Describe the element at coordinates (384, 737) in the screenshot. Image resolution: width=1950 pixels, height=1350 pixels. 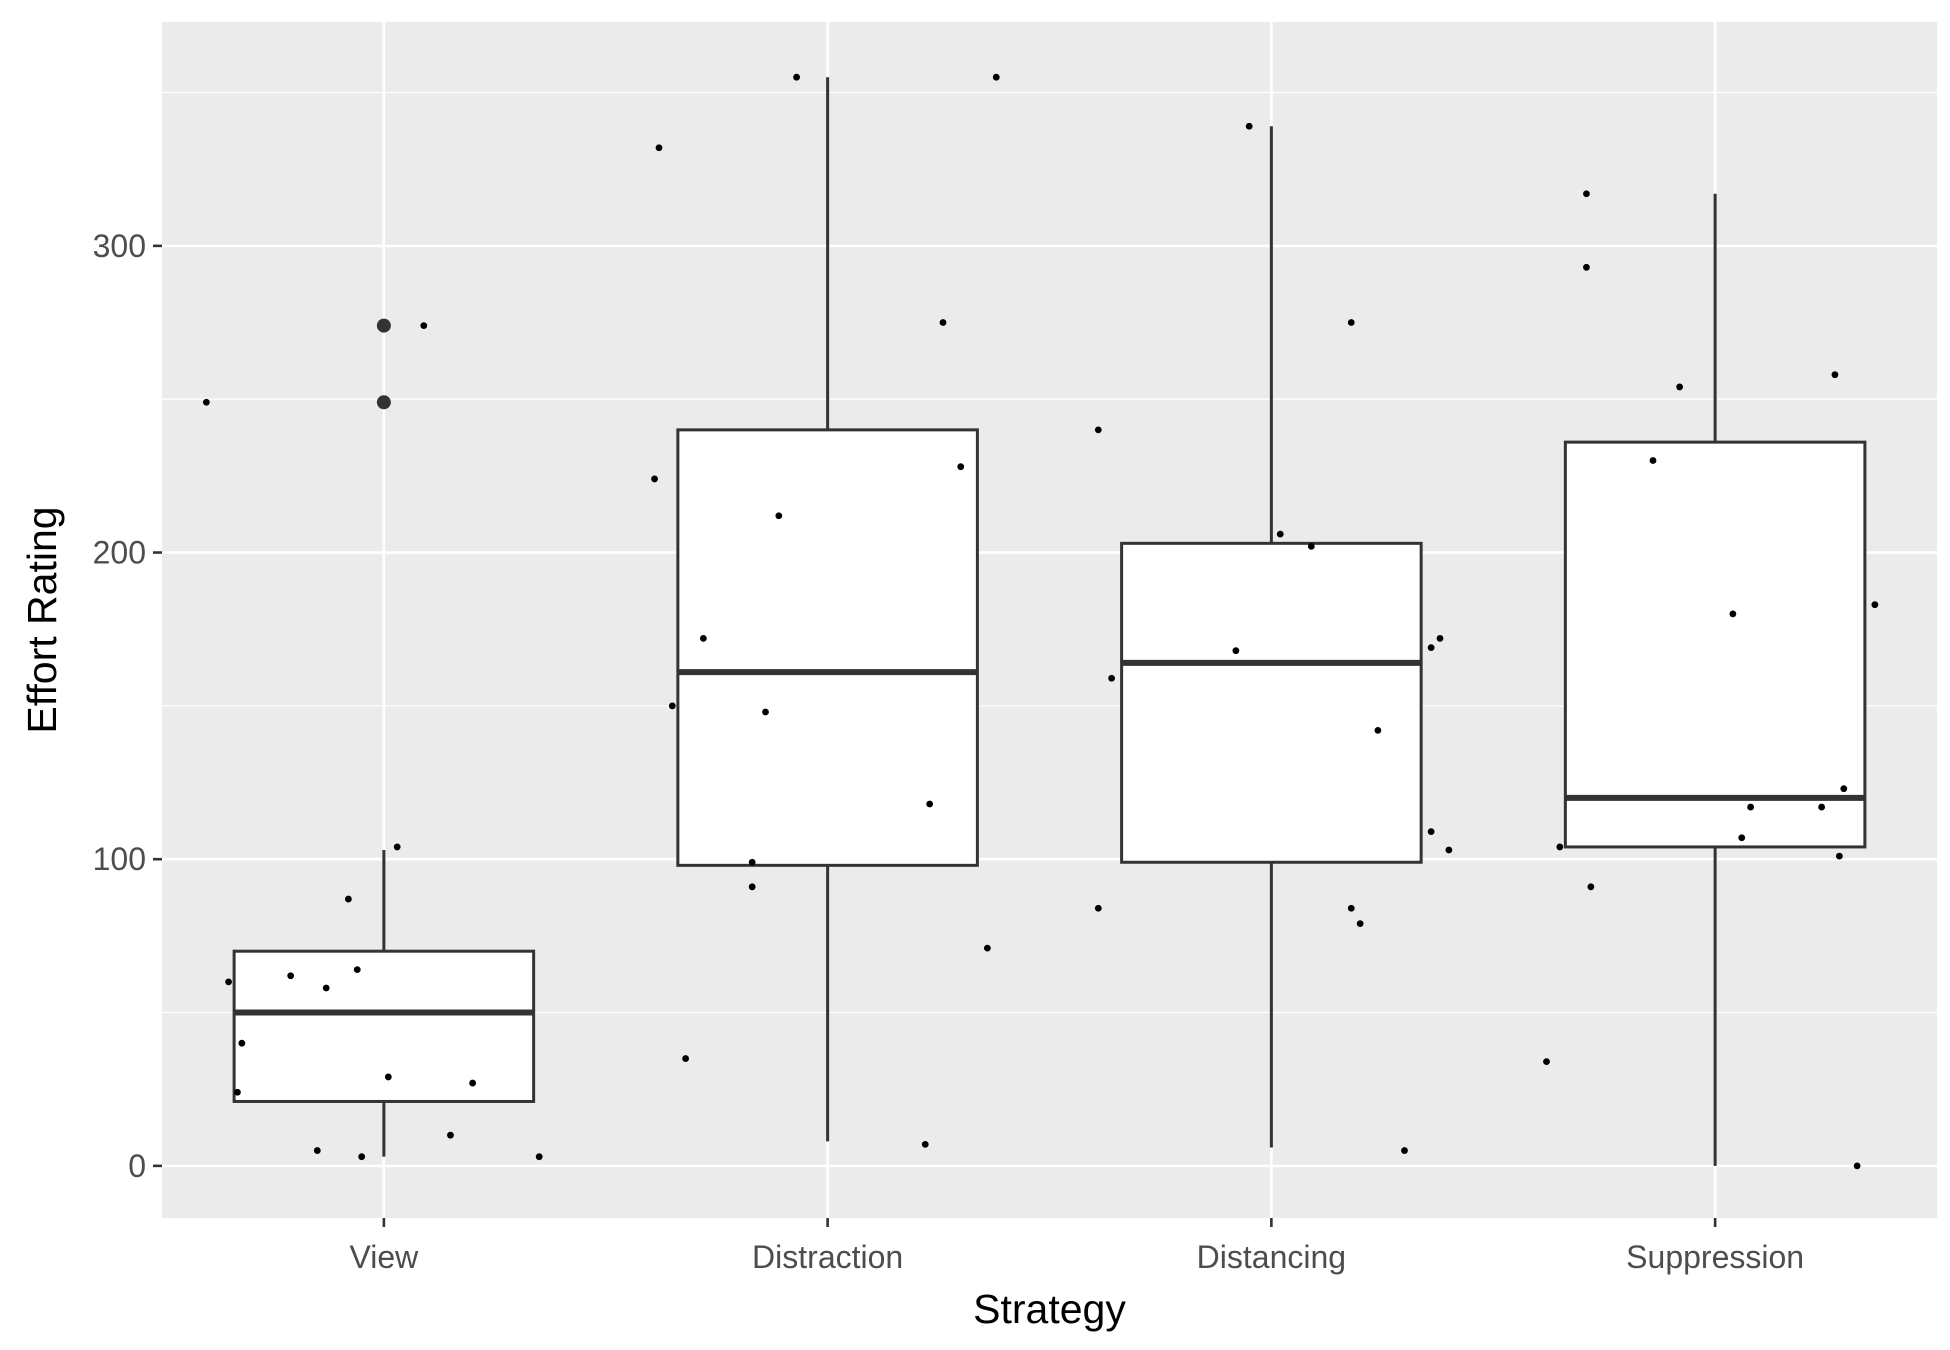
I see `box-view` at that location.